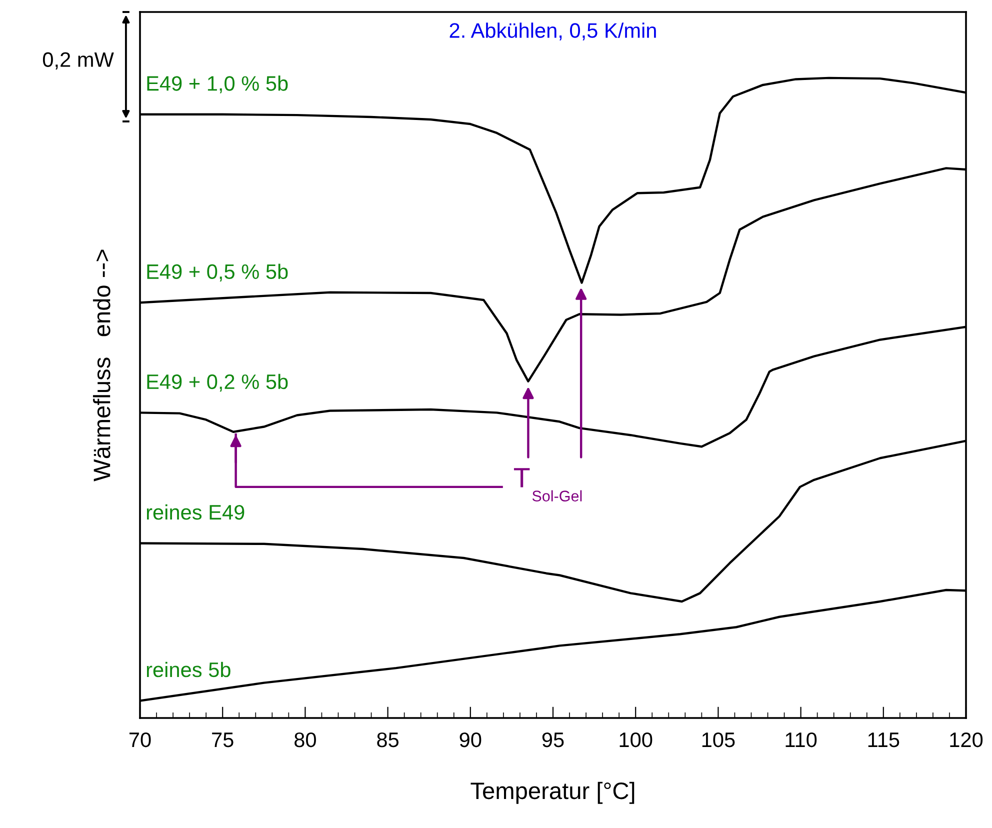 This screenshot has width=992, height=828. Describe the element at coordinates (140, 740) in the screenshot. I see `x-tick-label: 70` at that location.